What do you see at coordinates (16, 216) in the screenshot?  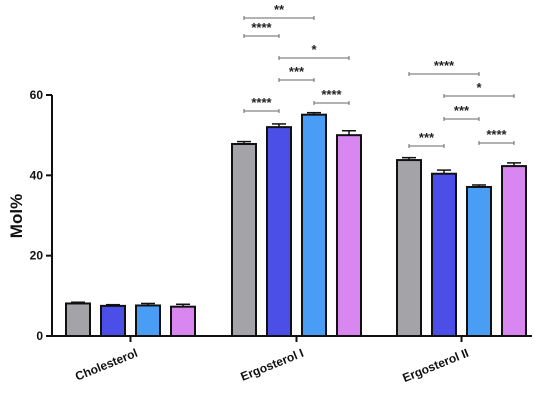 I see `y-axis-title: Mol%` at bounding box center [16, 216].